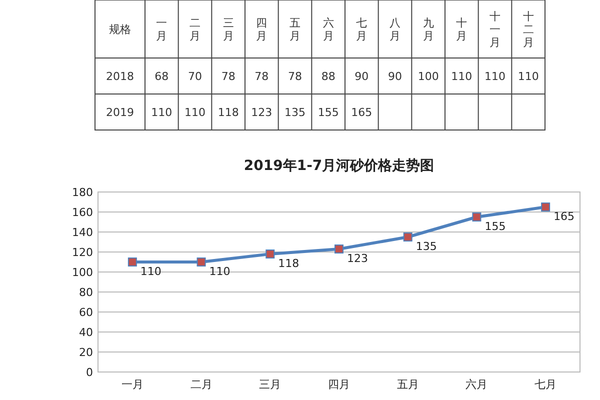  Describe the element at coordinates (82, 272) in the screenshot. I see `y-tick-label: 100` at that location.